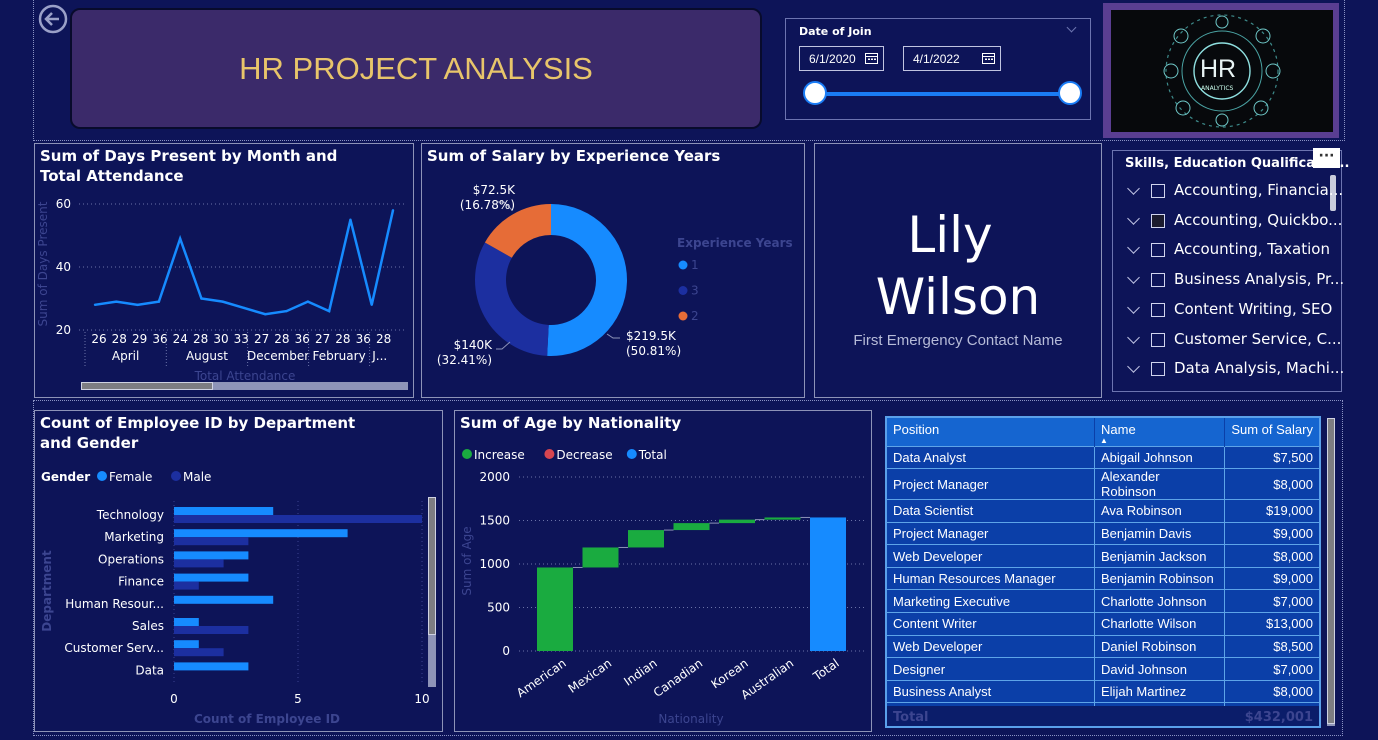 Image resolution: width=1378 pixels, height=740 pixels. What do you see at coordinates (1159, 511) in the screenshot?
I see `name-cell: Ava Robinson` at bounding box center [1159, 511].